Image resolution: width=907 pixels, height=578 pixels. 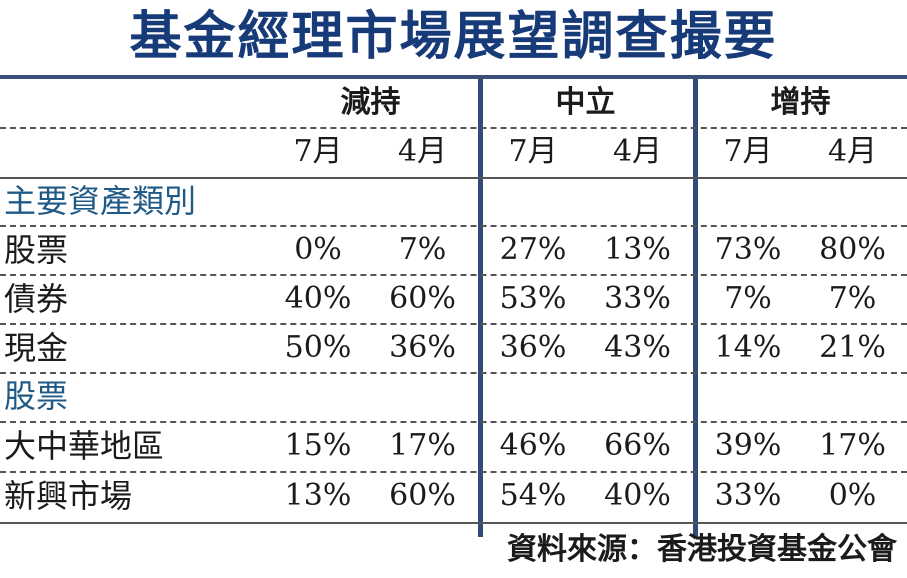 I want to click on table-cell: 53%, so click(x=533, y=298).